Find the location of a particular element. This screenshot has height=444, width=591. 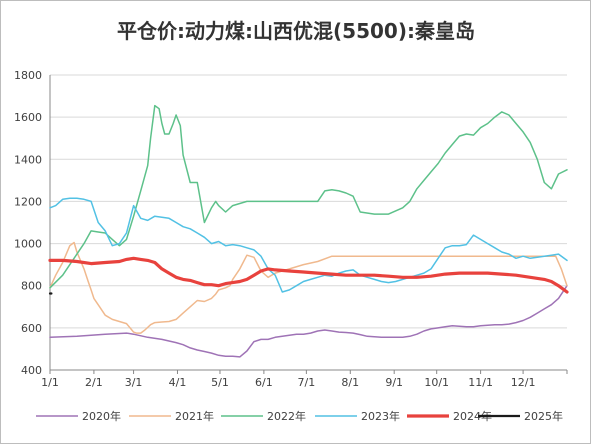

x-tick-label: 10/1 is located at coordinates (436, 382).